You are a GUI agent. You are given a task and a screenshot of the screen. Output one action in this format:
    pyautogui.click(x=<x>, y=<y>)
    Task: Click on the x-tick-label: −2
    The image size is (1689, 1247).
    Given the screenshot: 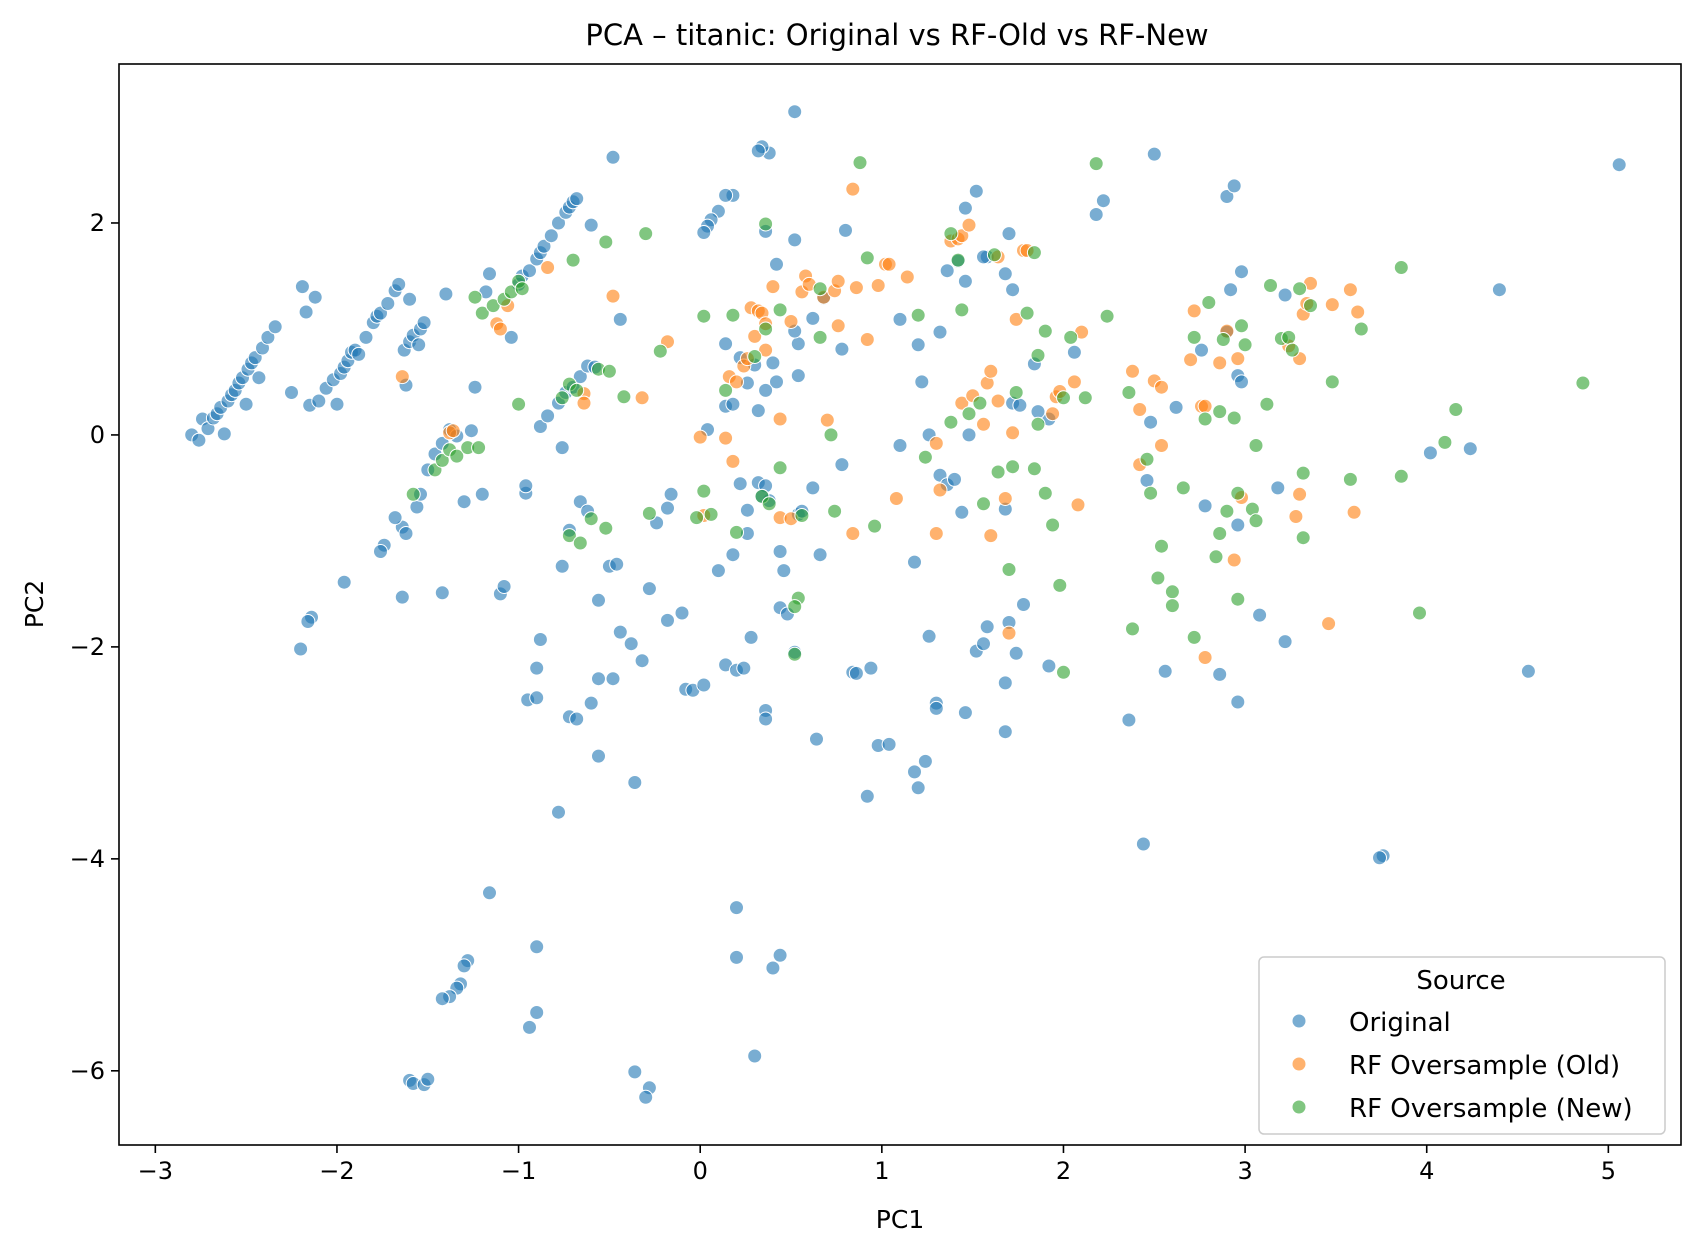 What is the action you would take?
    pyautogui.click(x=336, y=1171)
    